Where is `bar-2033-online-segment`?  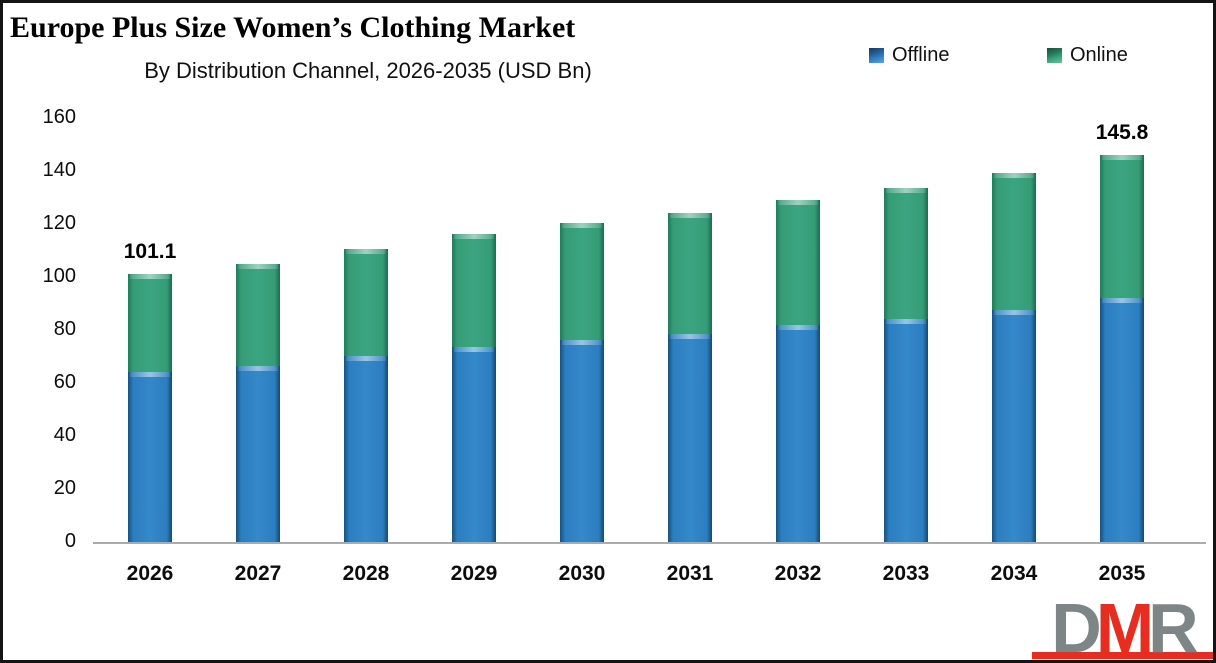
bar-2033-online-segment is located at coordinates (906, 253).